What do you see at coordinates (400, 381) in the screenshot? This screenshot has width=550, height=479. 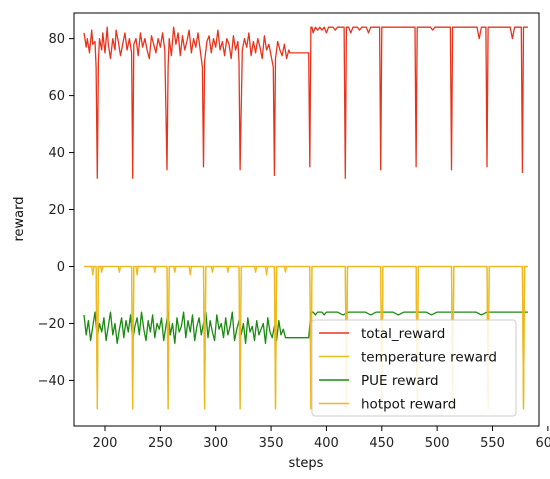 I see `legend-label: PUE reward` at bounding box center [400, 381].